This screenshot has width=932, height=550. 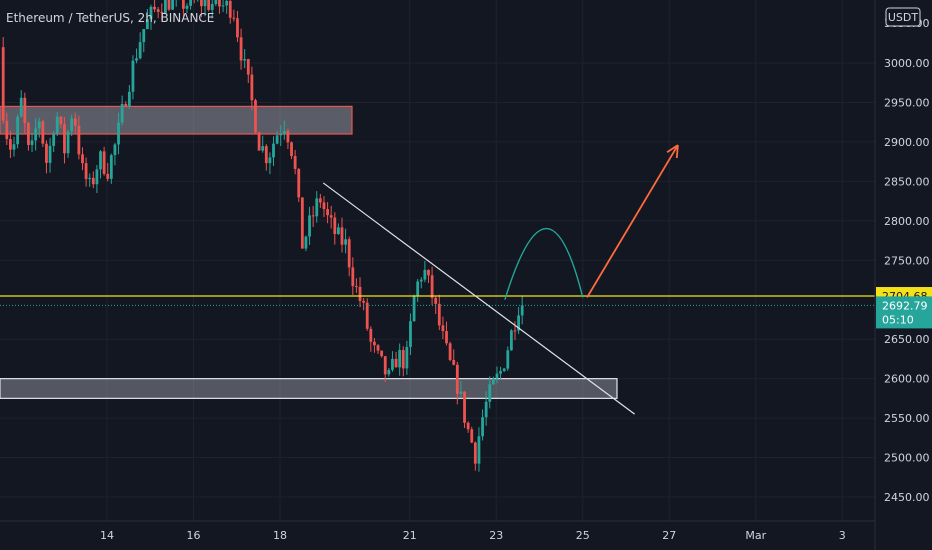 I want to click on projection-arrow, so click(x=632, y=221).